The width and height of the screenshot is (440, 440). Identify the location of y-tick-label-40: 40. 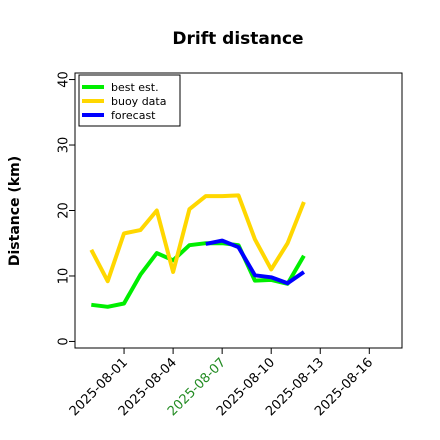
(64, 79).